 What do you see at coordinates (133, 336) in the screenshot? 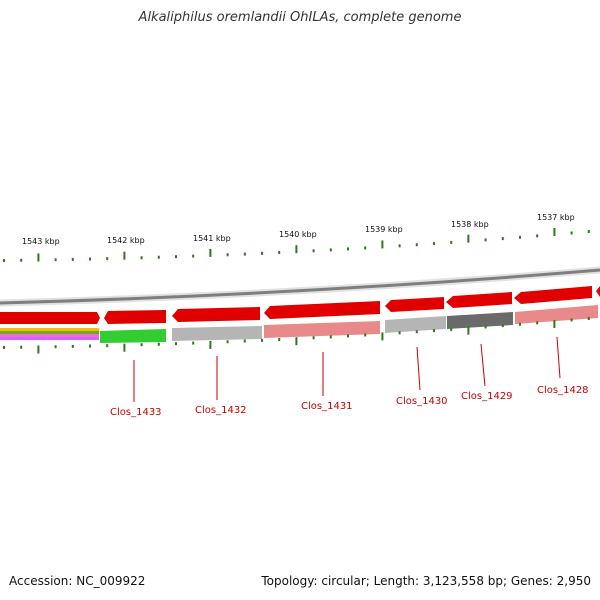
I see `feature-block-green` at bounding box center [133, 336].